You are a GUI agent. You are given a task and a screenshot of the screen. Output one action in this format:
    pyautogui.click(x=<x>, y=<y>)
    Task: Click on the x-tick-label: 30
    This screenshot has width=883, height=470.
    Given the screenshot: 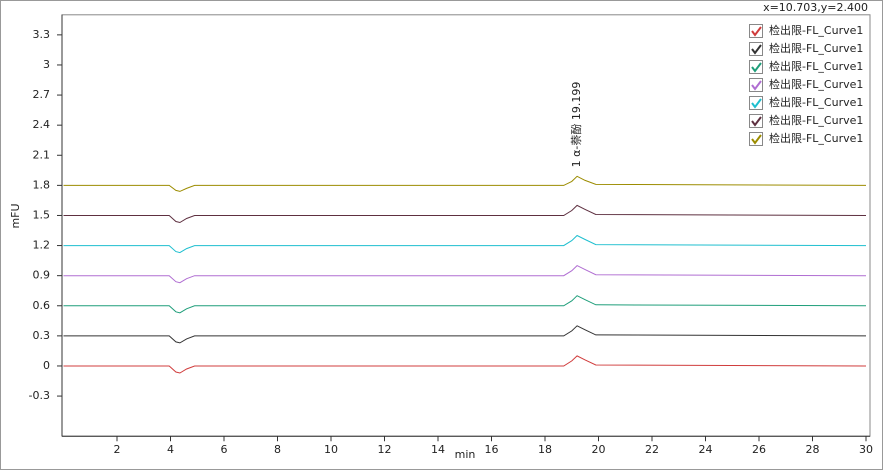 What is the action you would take?
    pyautogui.click(x=866, y=449)
    